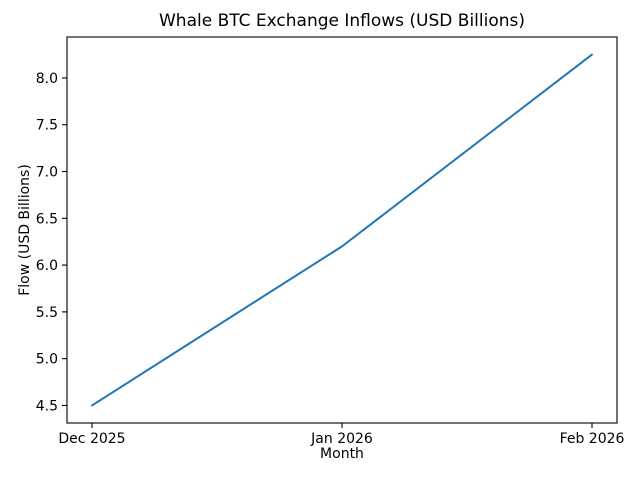 The image size is (640, 480). I want to click on y-tick-label: 6.5, so click(47, 219).